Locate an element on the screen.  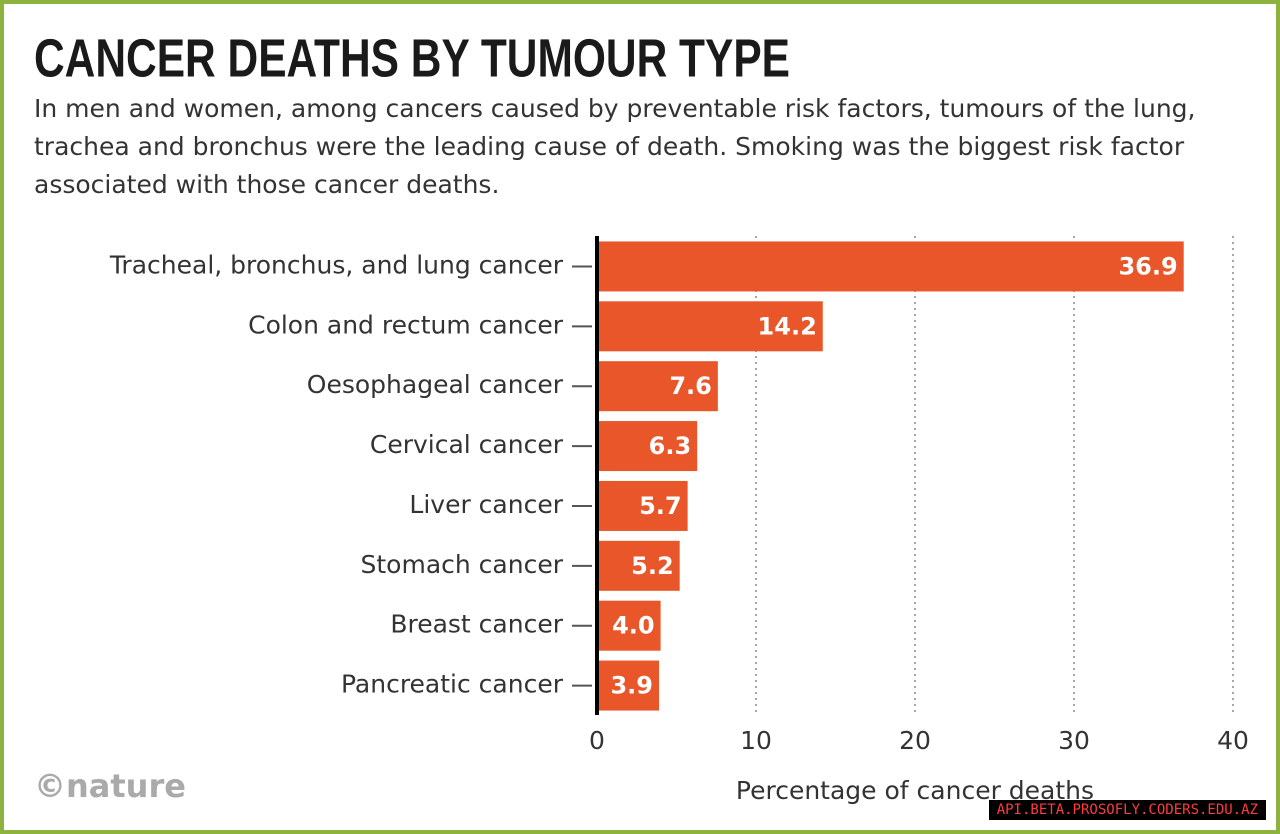
x-tick-label: 10 is located at coordinates (756, 740).